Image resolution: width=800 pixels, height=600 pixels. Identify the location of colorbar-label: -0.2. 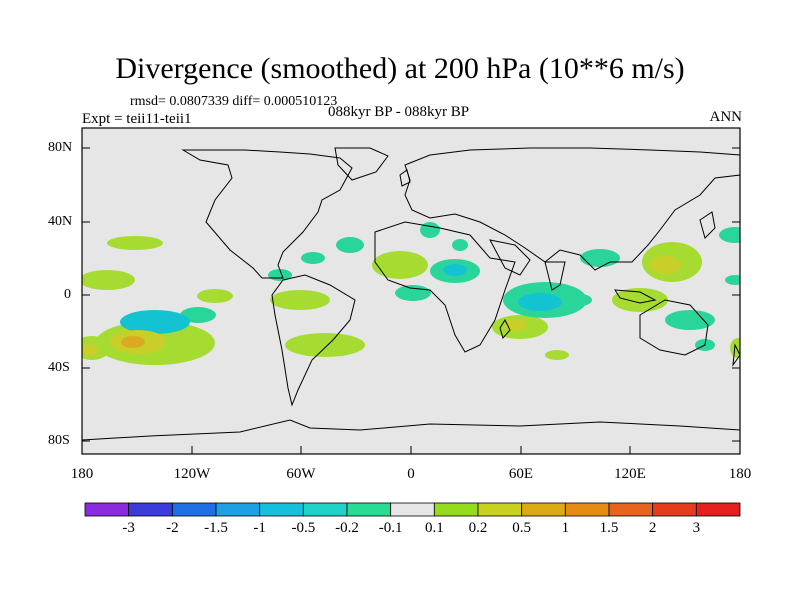
(347, 528).